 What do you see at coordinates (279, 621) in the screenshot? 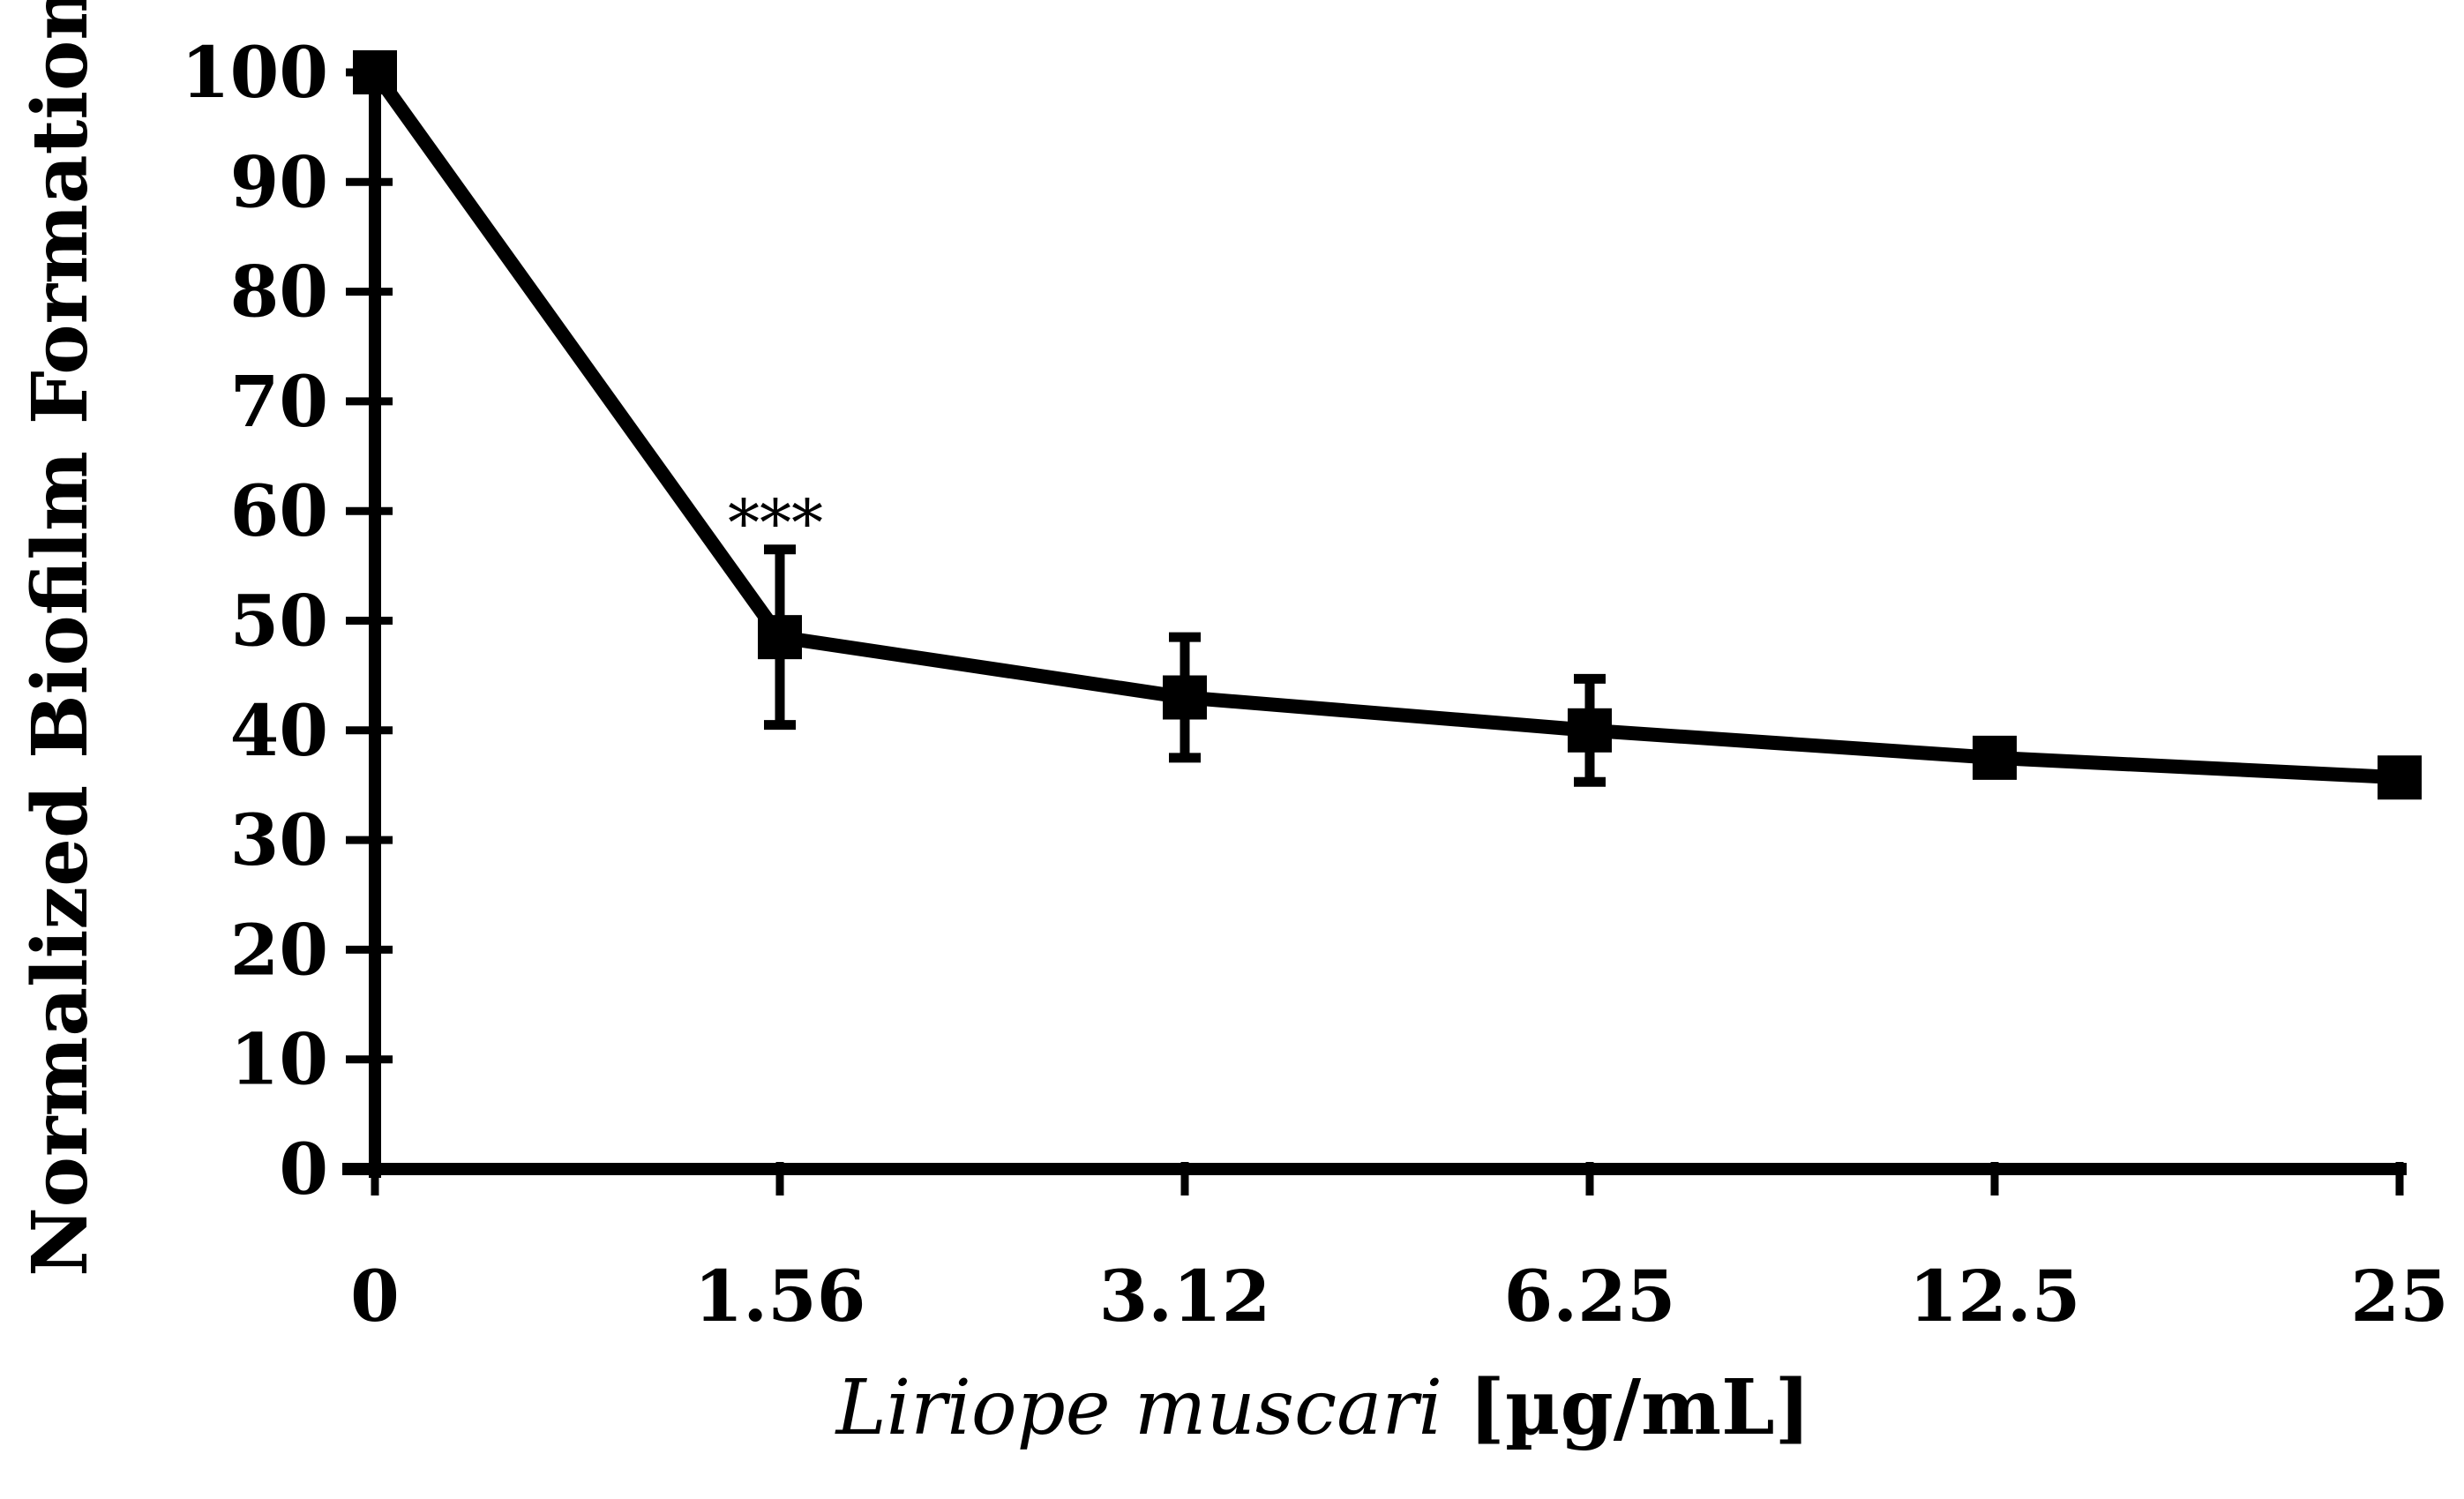
I see `y-tick-label: 50` at bounding box center [279, 621].